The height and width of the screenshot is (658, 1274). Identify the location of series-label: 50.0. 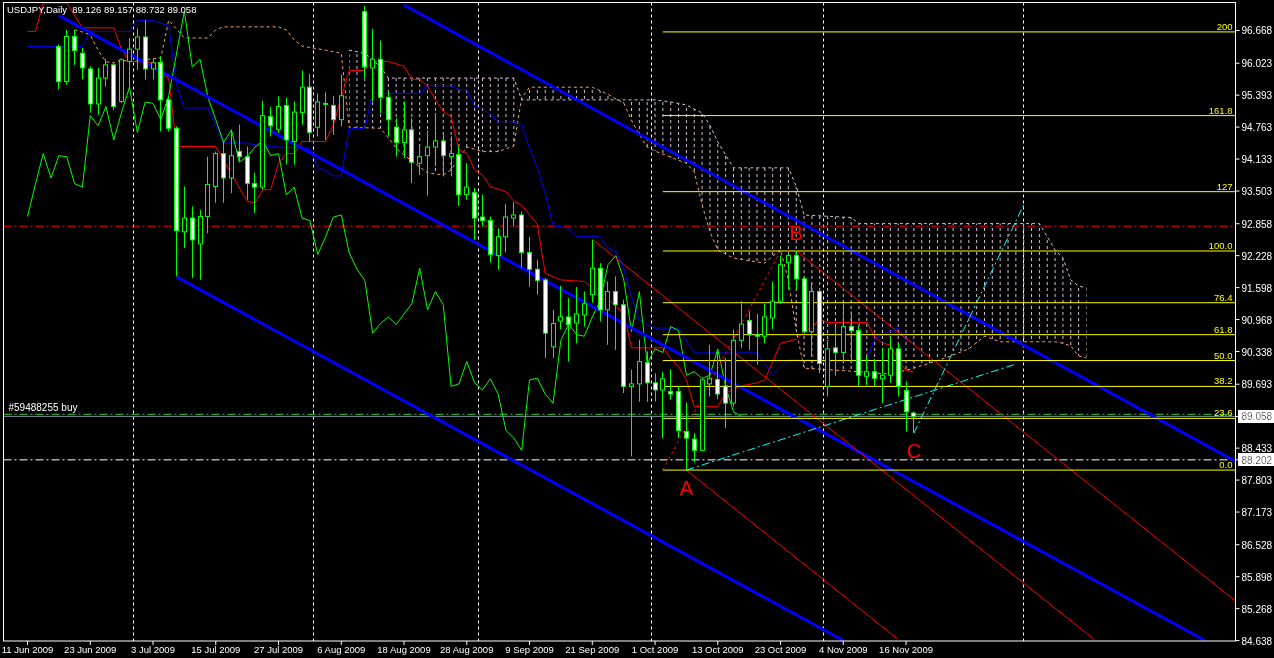
(1223, 355).